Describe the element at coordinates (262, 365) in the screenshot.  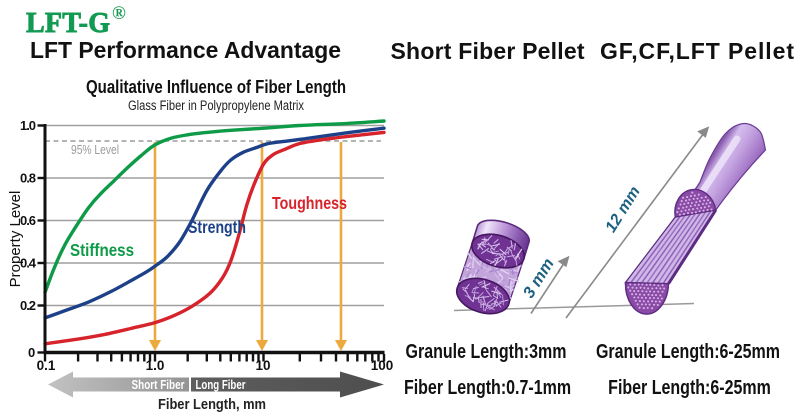
I see `svg-text: 10` at that location.